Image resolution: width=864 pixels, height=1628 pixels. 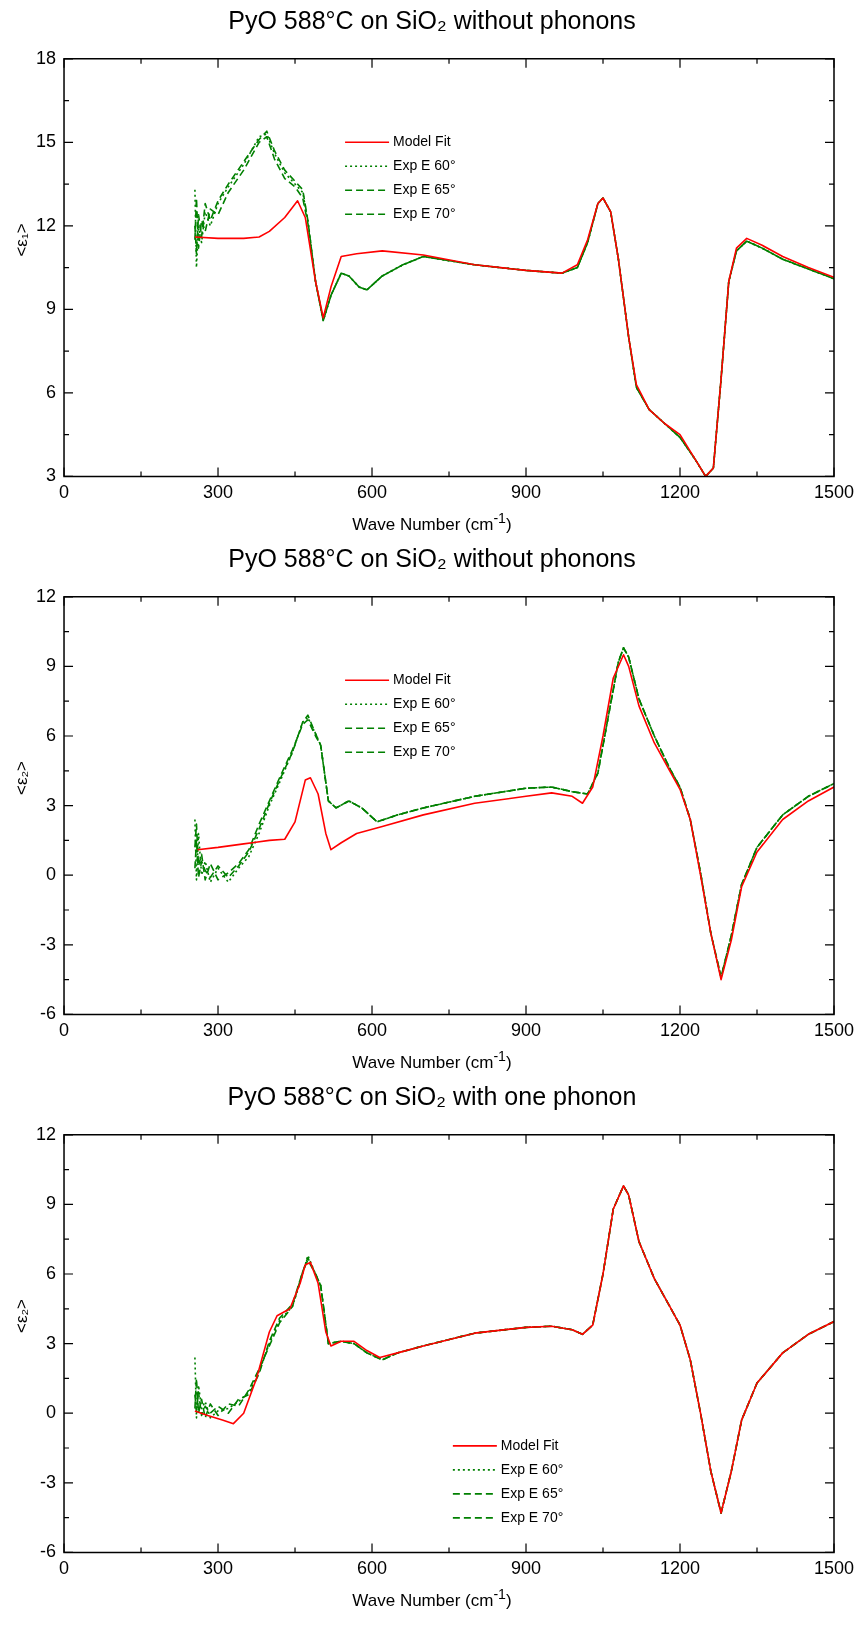 What do you see at coordinates (46, 57) in the screenshot?
I see `y-tick-label: 18` at bounding box center [46, 57].